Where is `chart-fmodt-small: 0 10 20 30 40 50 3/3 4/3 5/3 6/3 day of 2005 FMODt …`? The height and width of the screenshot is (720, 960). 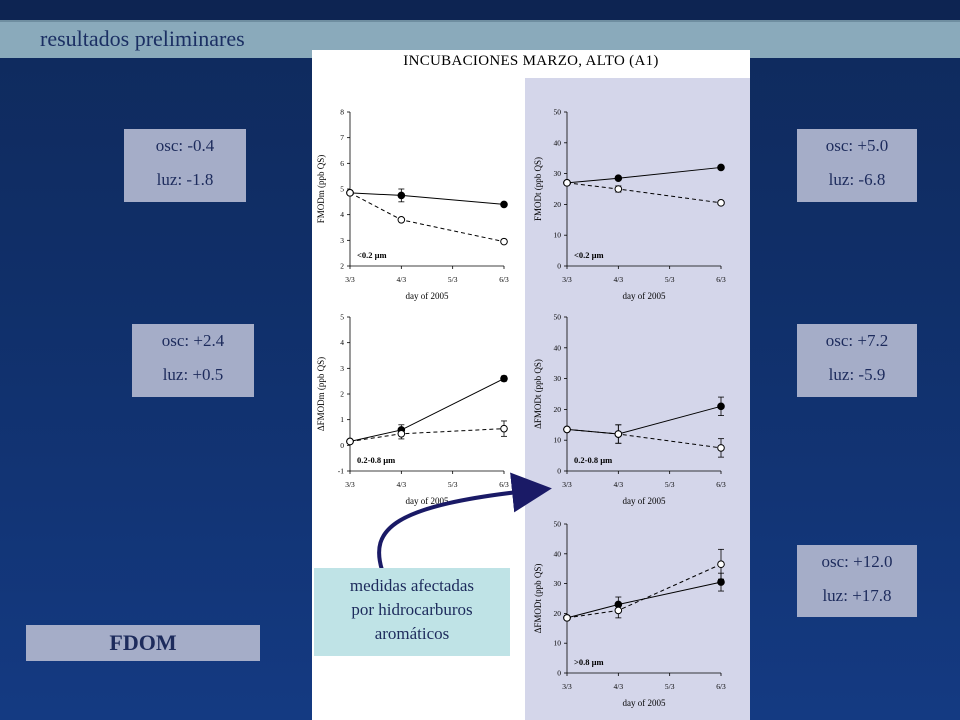 chart-fmodt-small: 0 10 20 30 40 50 3/3 4/3 5/3 6/3 day of 2005 FMODt … is located at coordinates (629, 205).